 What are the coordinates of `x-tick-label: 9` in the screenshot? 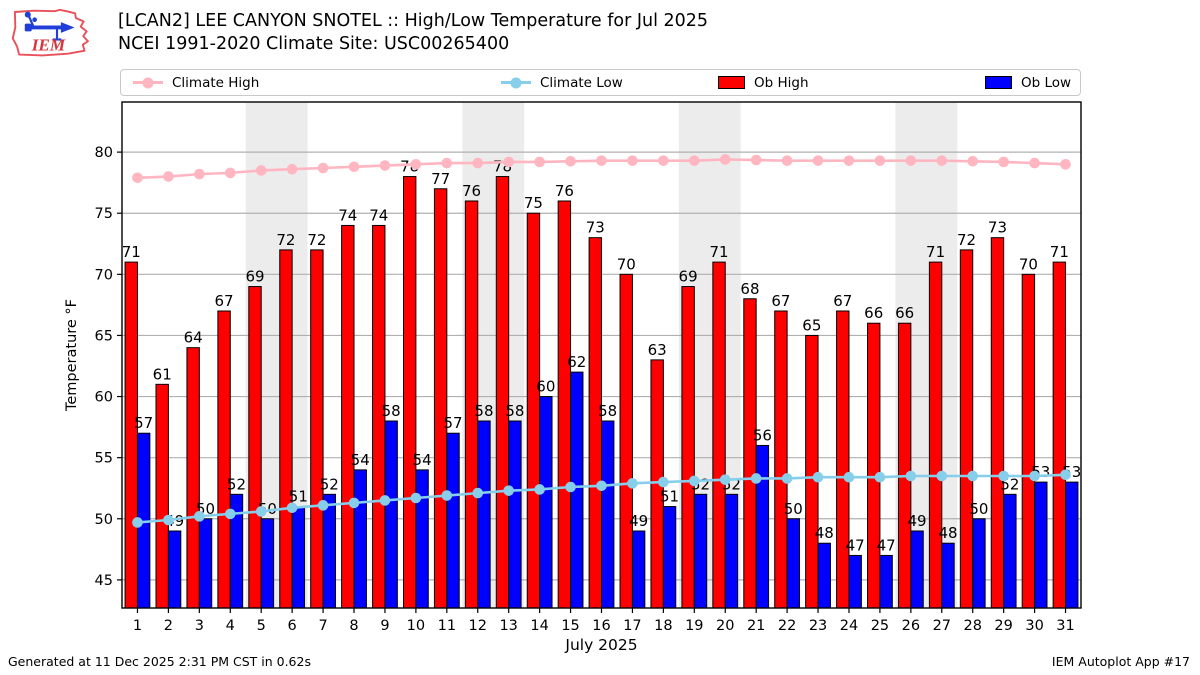 It's located at (384, 626).